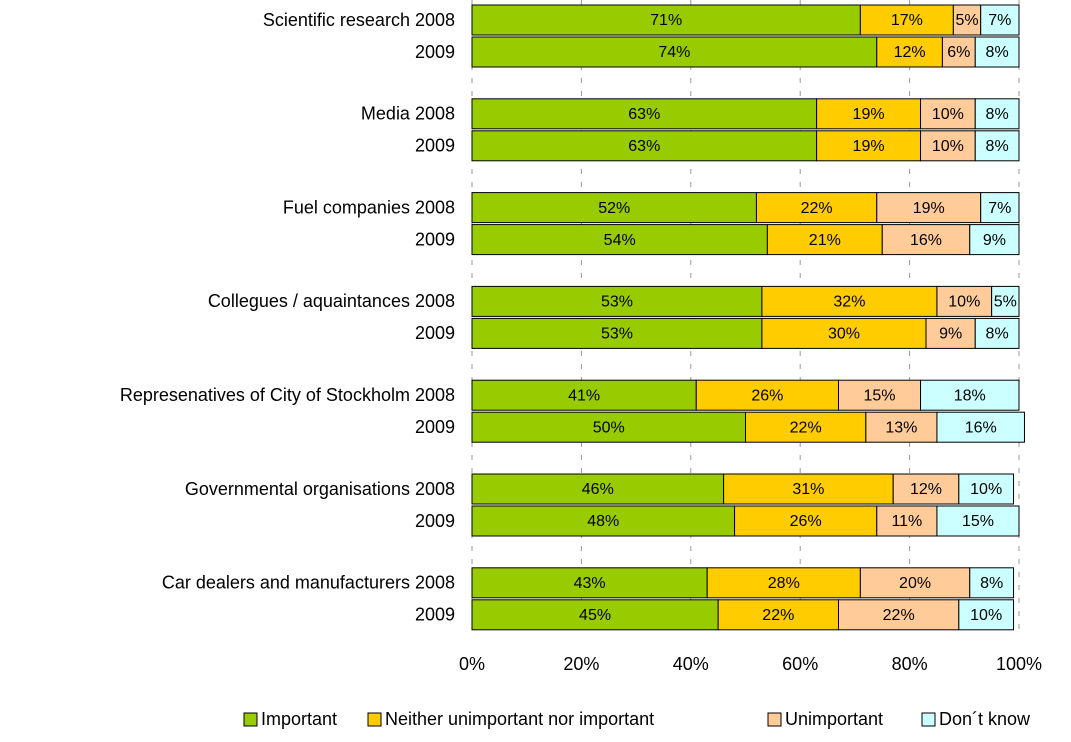 This screenshot has width=1071, height=742. What do you see at coordinates (519, 719) in the screenshot?
I see `legend-label: Neither unimportant nor important` at bounding box center [519, 719].